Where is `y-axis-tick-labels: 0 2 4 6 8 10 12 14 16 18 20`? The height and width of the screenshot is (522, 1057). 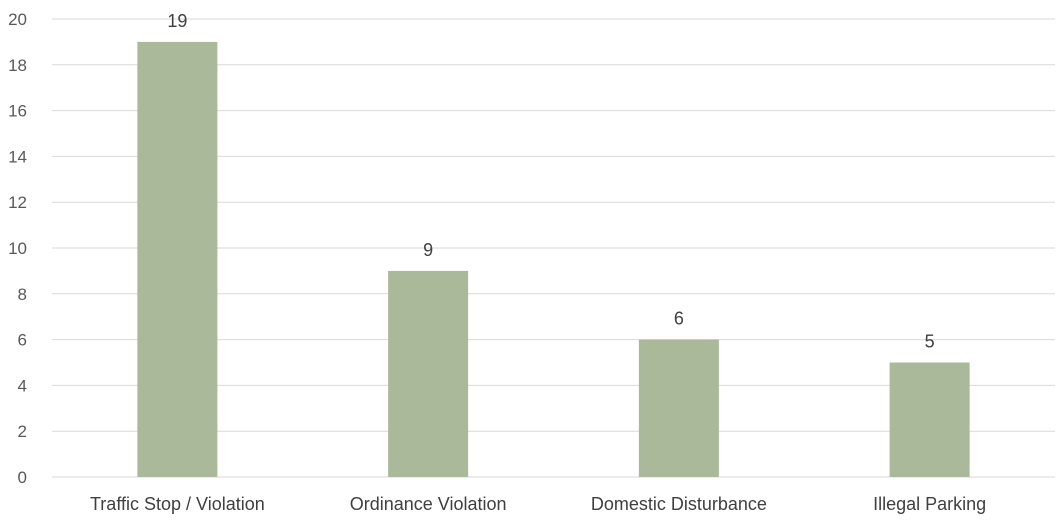
y-axis-tick-labels: 0 2 4 6 8 10 12 14 16 18 20 is located at coordinates (17, 248).